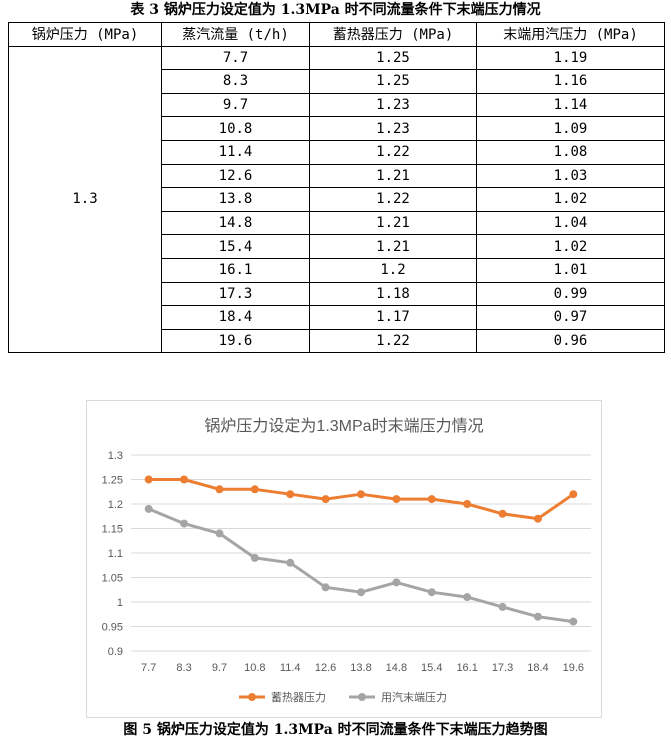  Describe the element at coordinates (393, 34) in the screenshot. I see `header-accumulator-pressure: 蓄热器压力 (MPa)` at that location.